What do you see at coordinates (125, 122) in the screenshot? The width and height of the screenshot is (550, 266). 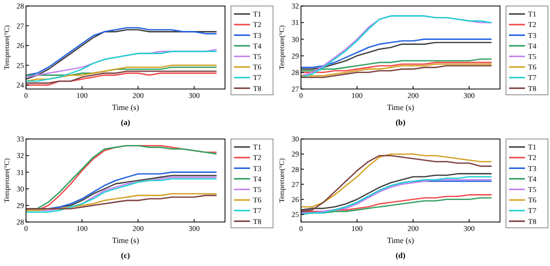 I see `text: (a)` at bounding box center [125, 122].